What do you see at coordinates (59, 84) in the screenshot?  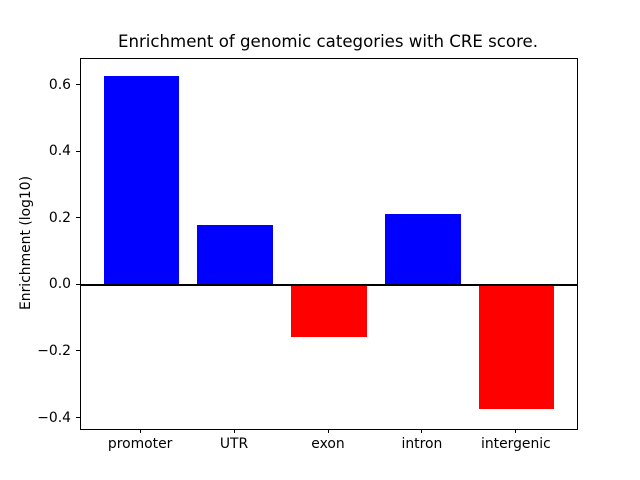 I see `y-tick-label: 0.6` at bounding box center [59, 84].